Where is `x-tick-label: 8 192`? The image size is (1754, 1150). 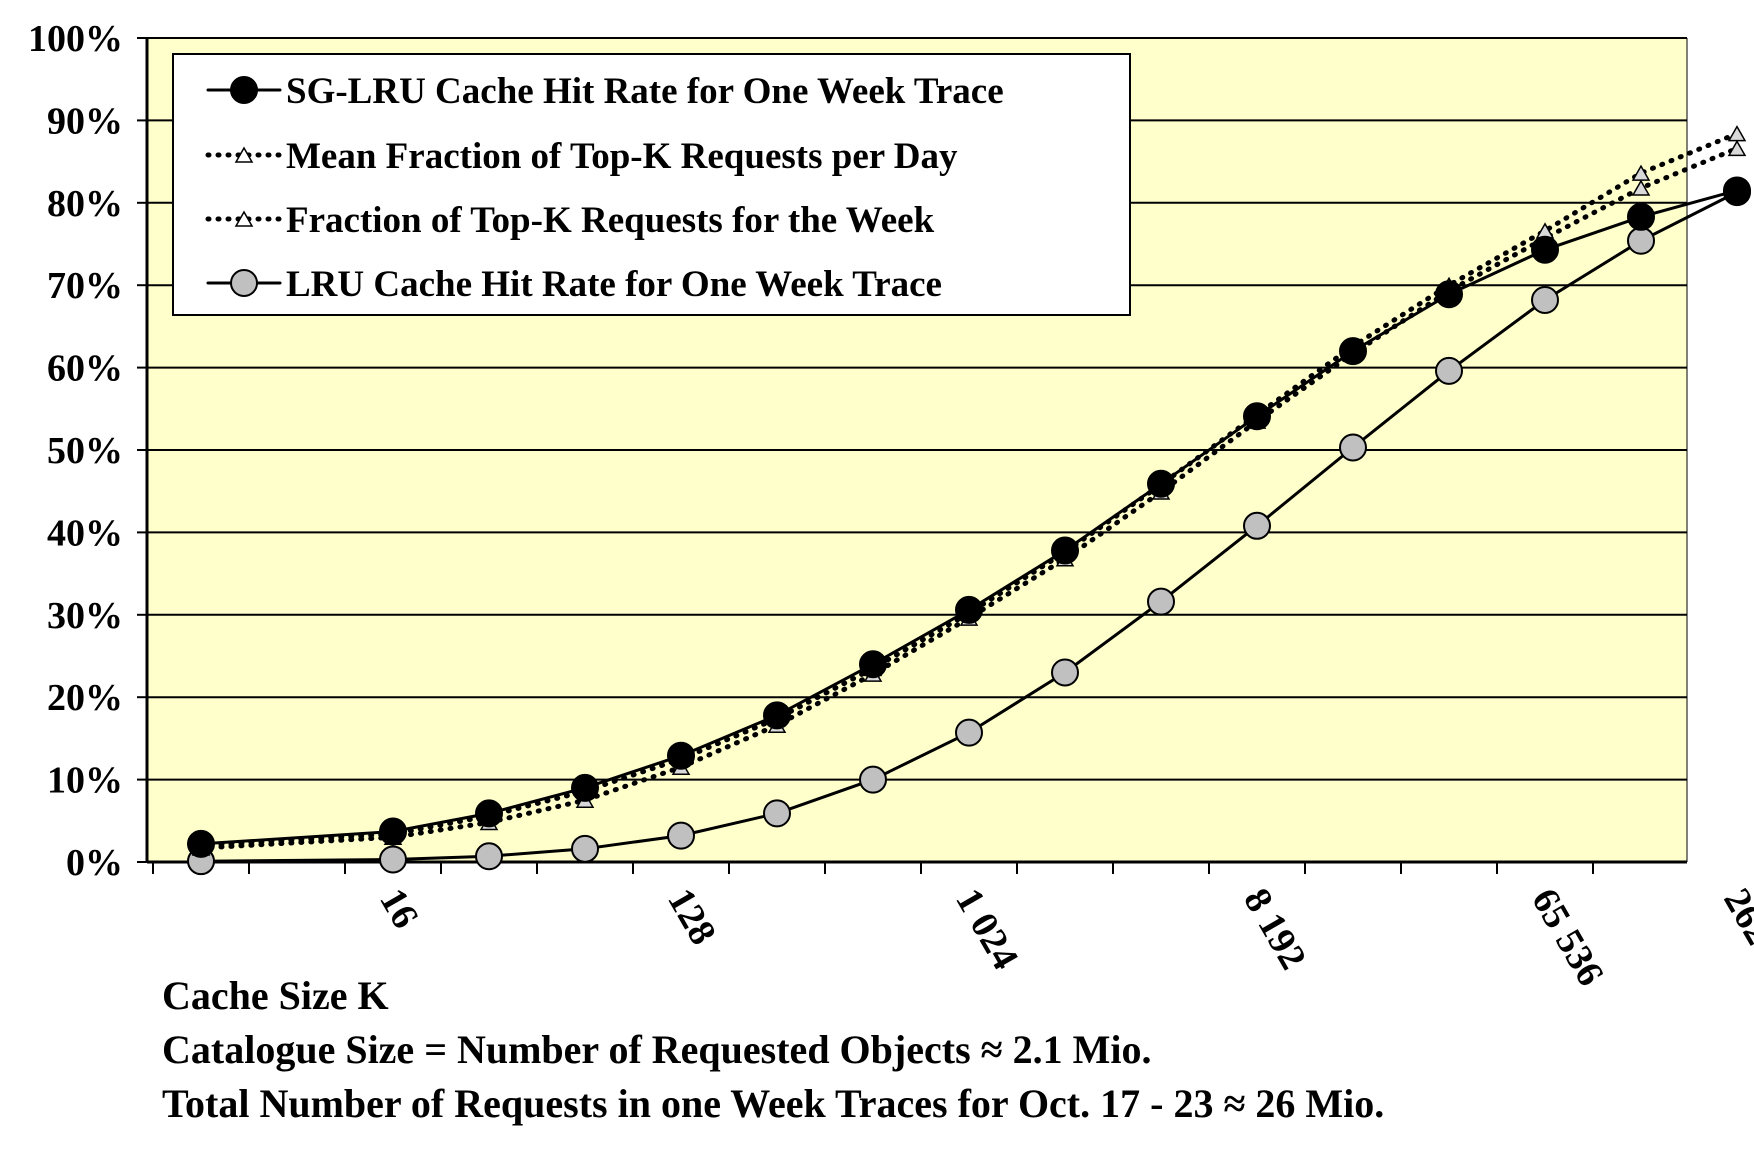 x-tick-label: 8 192 is located at coordinates (1274, 929).